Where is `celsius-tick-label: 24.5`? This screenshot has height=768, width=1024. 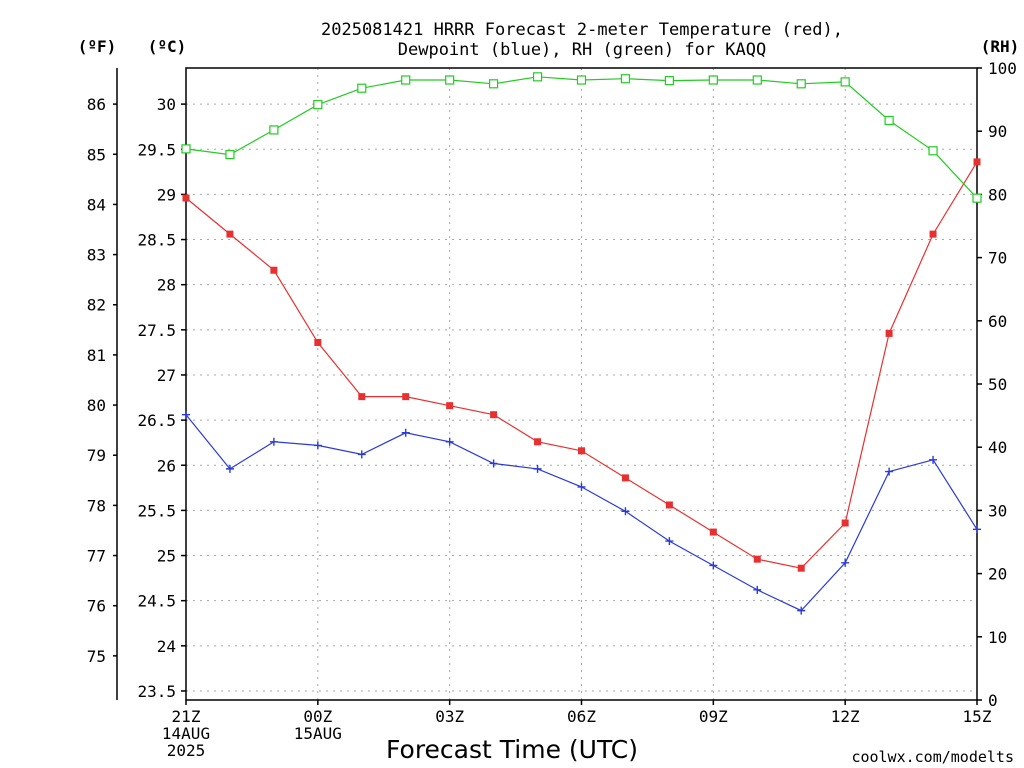
celsius-tick-label: 24.5 is located at coordinates (156, 601).